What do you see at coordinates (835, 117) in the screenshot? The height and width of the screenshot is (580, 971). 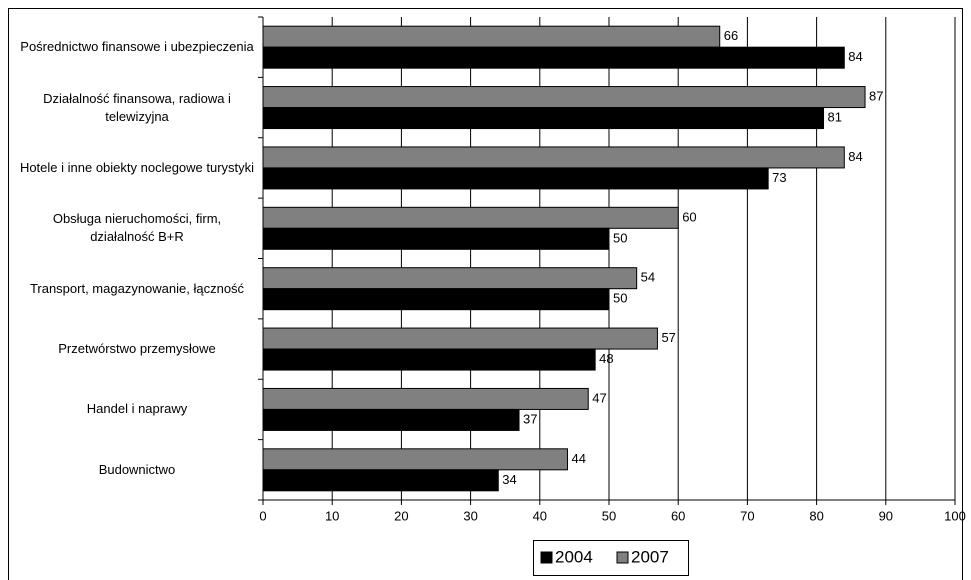 I see `data-label: 81` at bounding box center [835, 117].